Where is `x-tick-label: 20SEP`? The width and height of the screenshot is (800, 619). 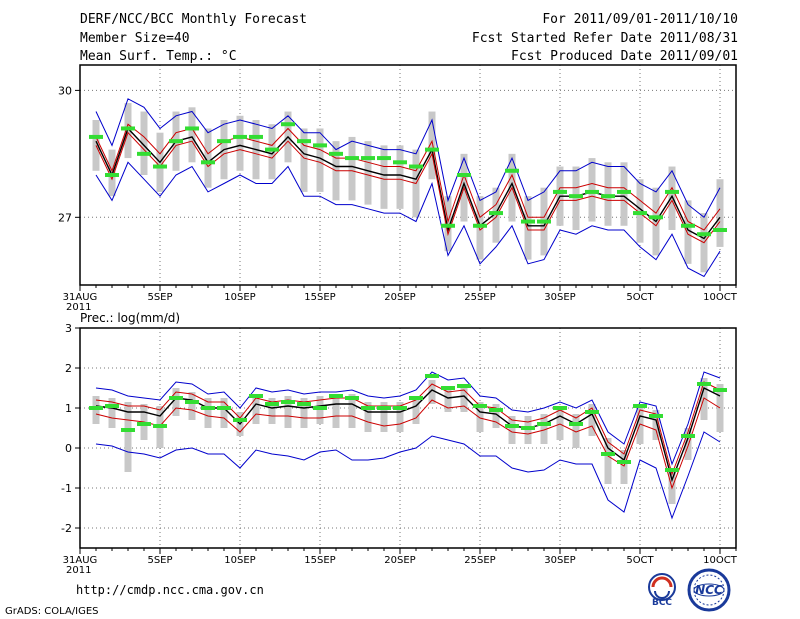 x-tick-label: 20SEP is located at coordinates (399, 297).